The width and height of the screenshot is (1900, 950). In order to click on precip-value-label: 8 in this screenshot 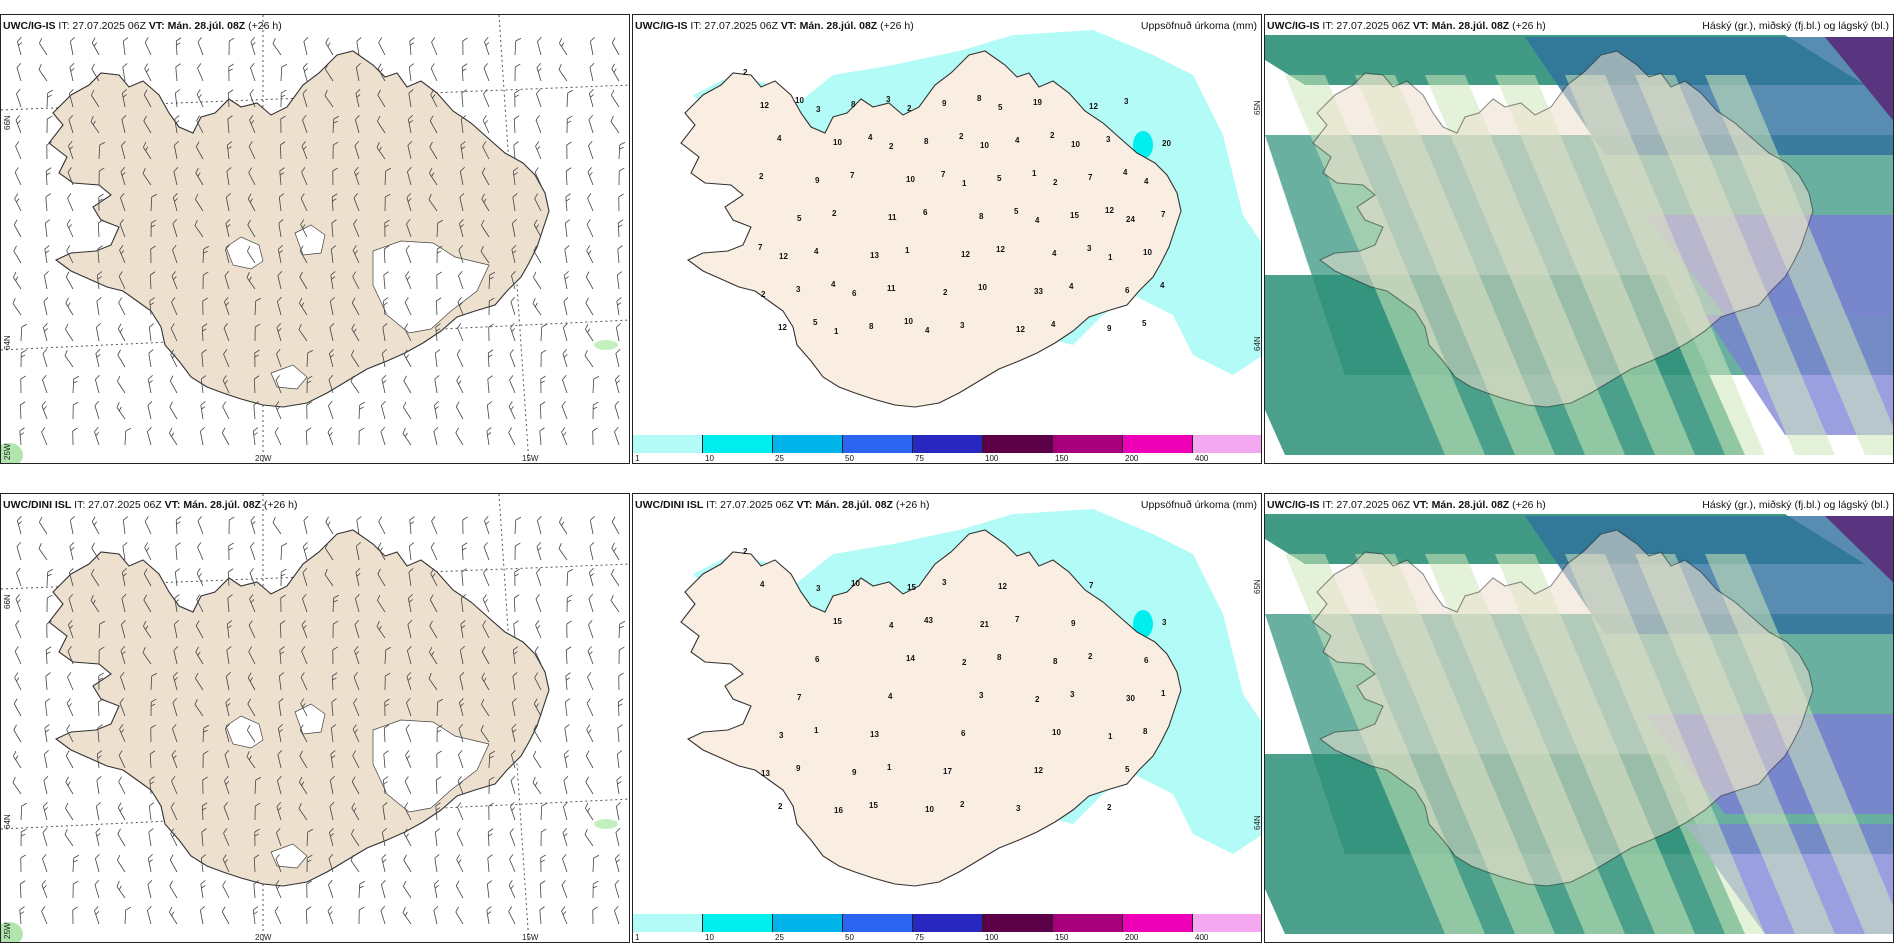, I will do `click(999, 657)`.